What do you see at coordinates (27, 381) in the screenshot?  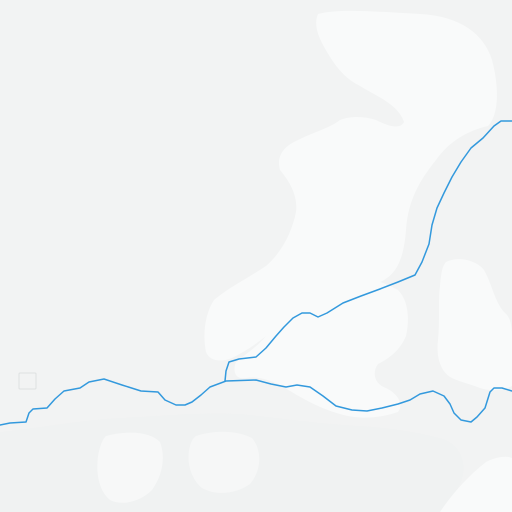 I see `map-marker-square` at bounding box center [27, 381].